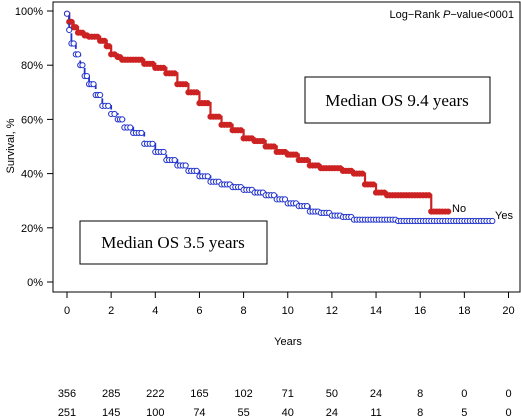  What do you see at coordinates (32, 66) in the screenshot?
I see `y-tick-label: 80%` at bounding box center [32, 66].